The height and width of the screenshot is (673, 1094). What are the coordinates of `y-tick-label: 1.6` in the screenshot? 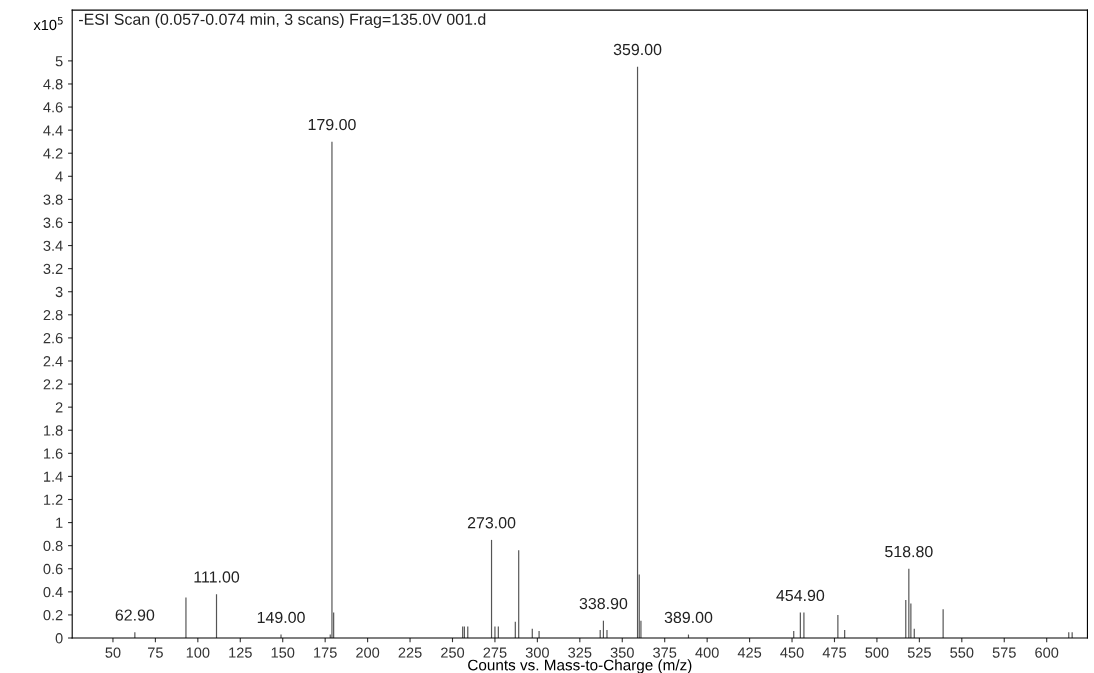 It's located at (53, 453).